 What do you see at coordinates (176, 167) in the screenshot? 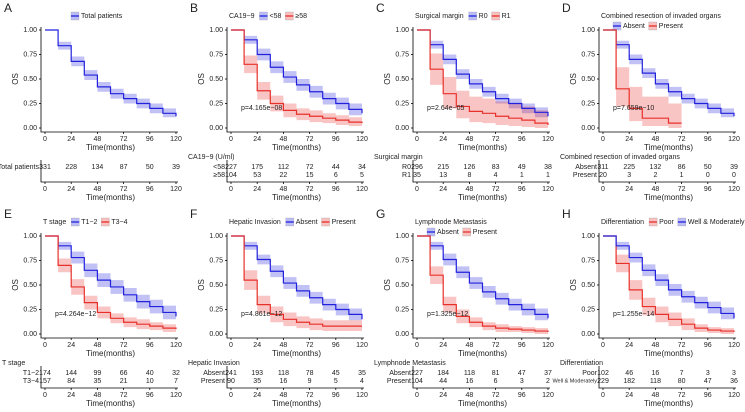
I see `at-risk-count: 39` at bounding box center [176, 167].